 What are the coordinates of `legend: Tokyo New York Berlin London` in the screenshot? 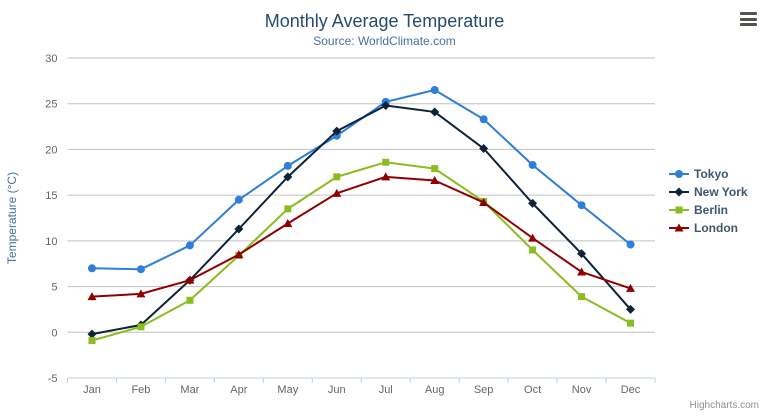 It's located at (708, 203).